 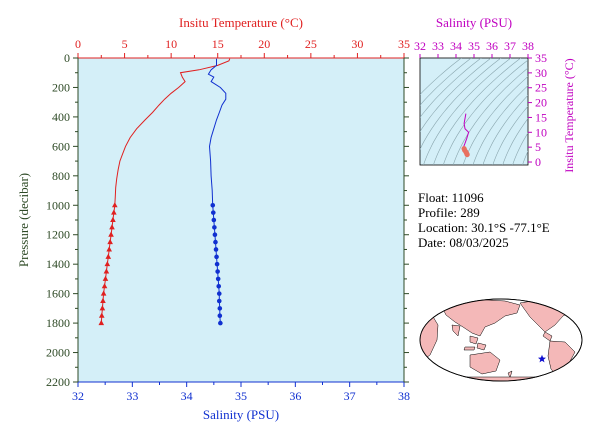 I want to click on salinity-tick-label: 36, so click(x=295, y=396).